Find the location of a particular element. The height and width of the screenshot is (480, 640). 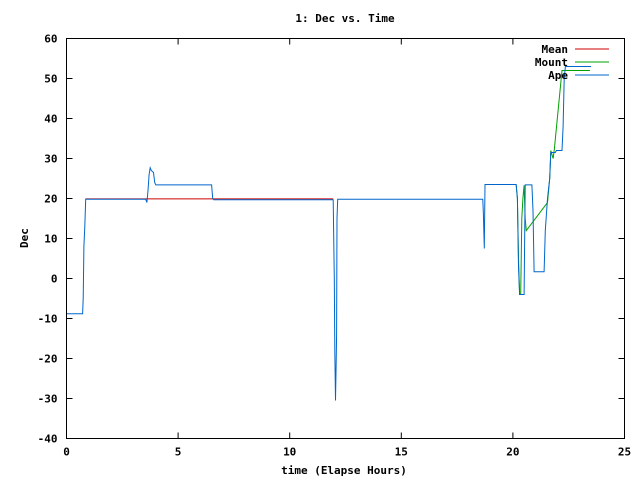

x-tick-label-3: 15 is located at coordinates (401, 452).